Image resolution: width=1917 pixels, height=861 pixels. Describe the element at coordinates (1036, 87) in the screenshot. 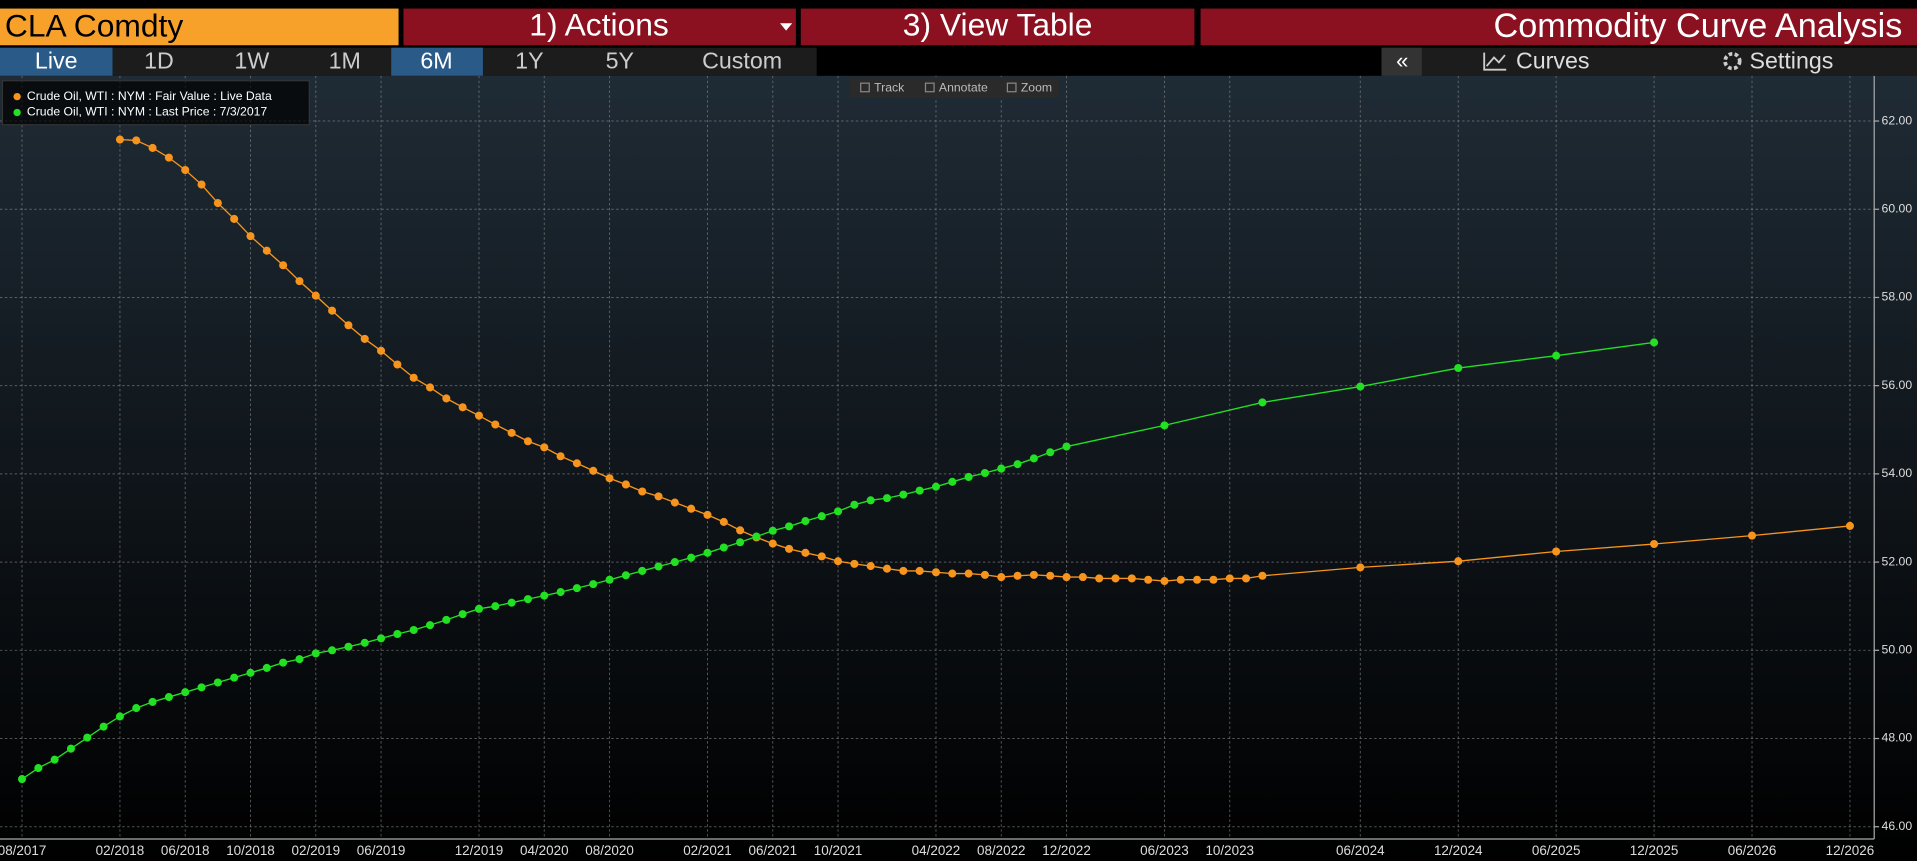

I see `chart-tool: Zoom` at that location.